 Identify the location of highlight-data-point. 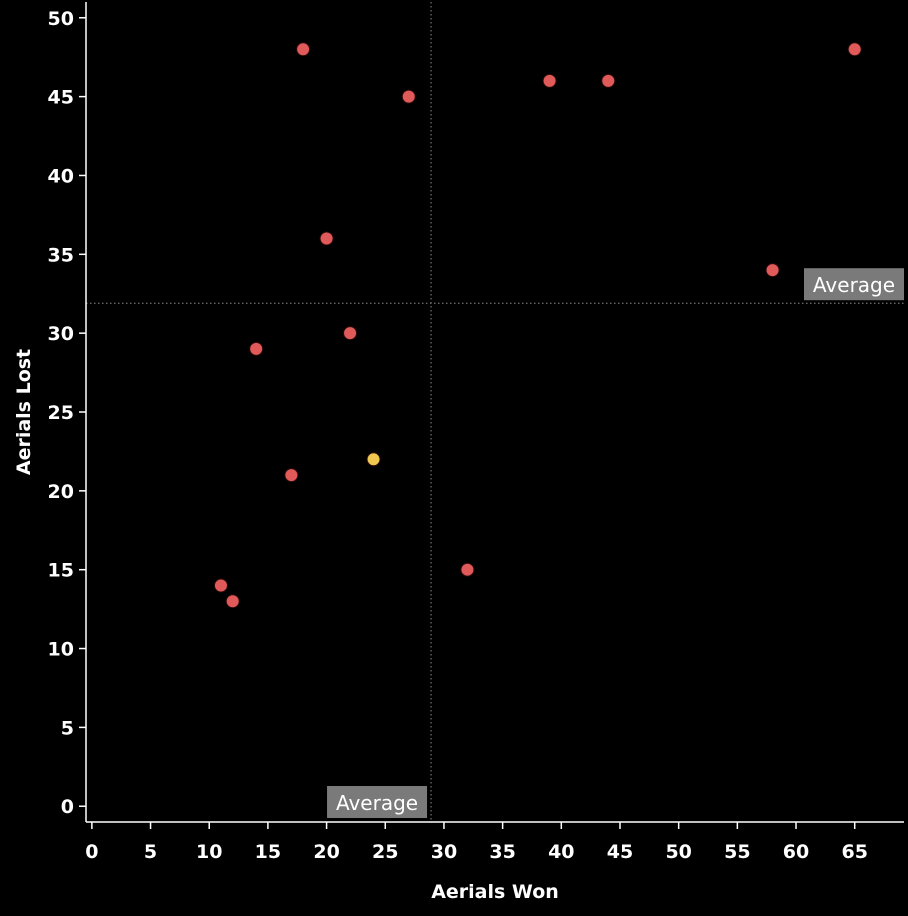
(373, 459).